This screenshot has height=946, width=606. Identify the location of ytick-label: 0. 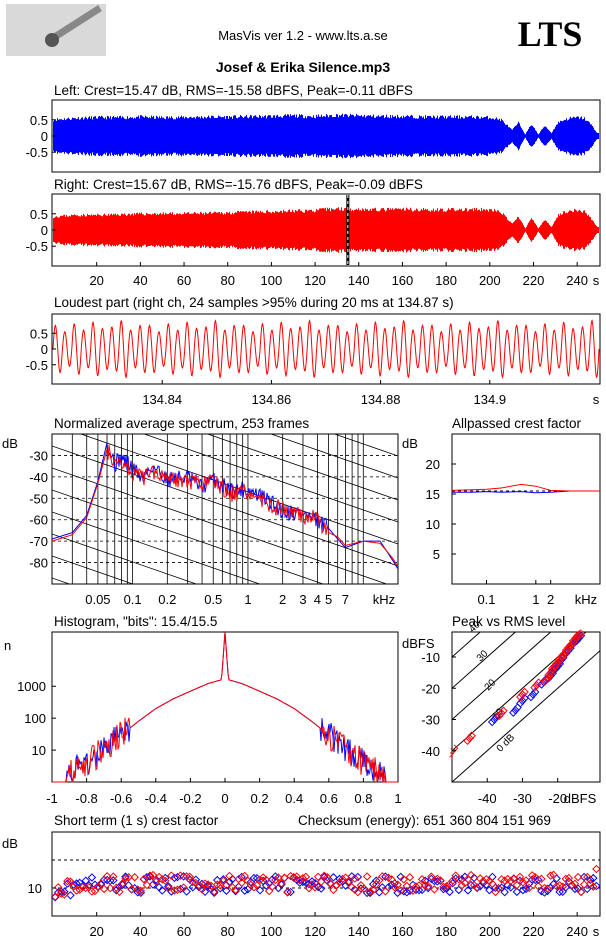
(44, 230).